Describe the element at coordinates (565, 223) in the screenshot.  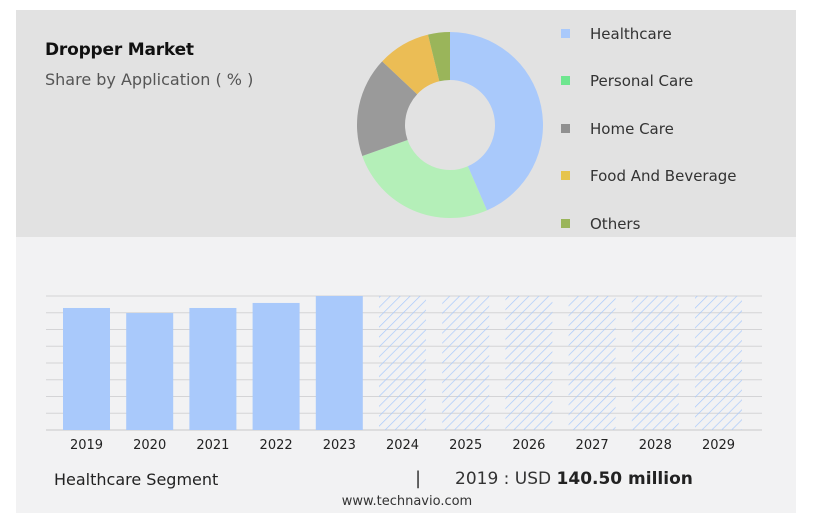
I see `legend-swatch-others` at that location.